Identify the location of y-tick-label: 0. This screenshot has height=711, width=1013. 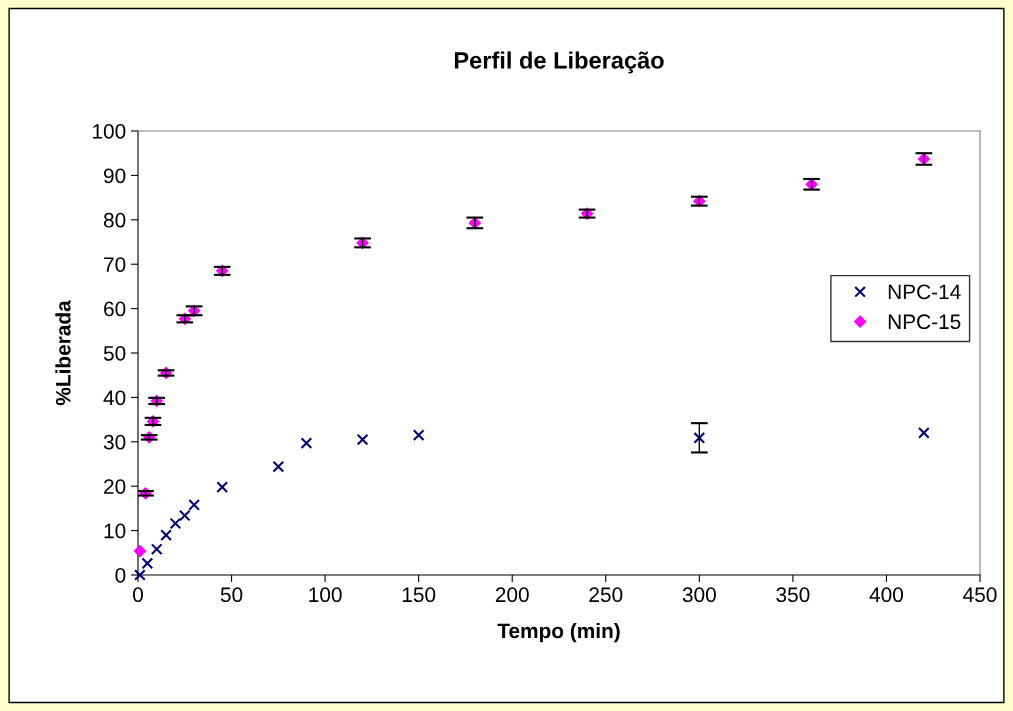
(120, 575).